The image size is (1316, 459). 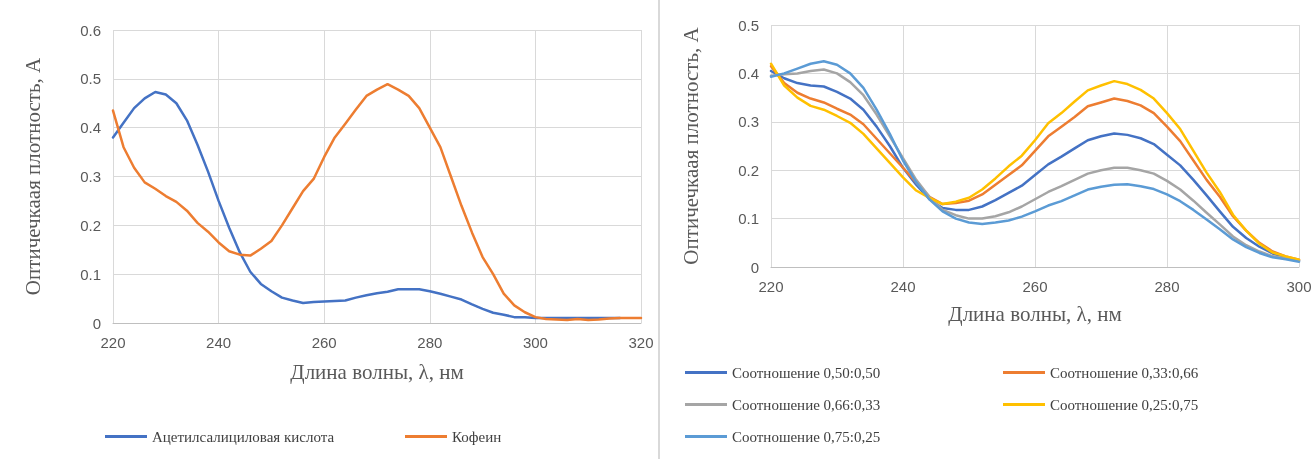 What do you see at coordinates (90, 30) in the screenshot?
I see `y-tick-label: 0.6` at bounding box center [90, 30].